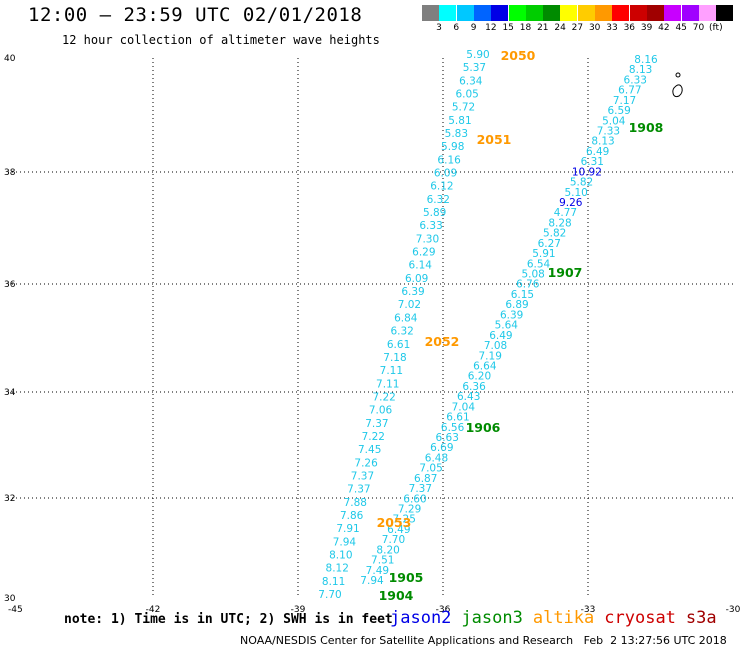  What do you see at coordinates (391, 371) in the screenshot?
I see `swh-value: 7.11` at bounding box center [391, 371].